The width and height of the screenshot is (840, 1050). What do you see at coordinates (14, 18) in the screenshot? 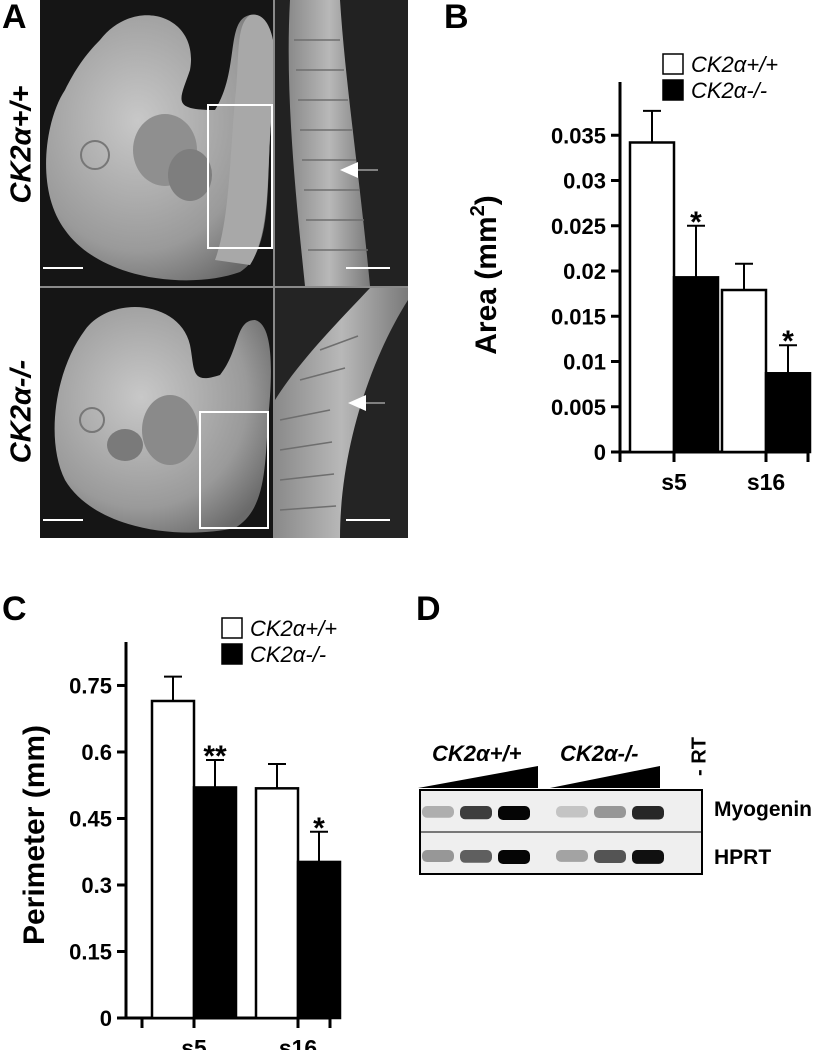
I see `panel-a-letter: A` at bounding box center [14, 18].